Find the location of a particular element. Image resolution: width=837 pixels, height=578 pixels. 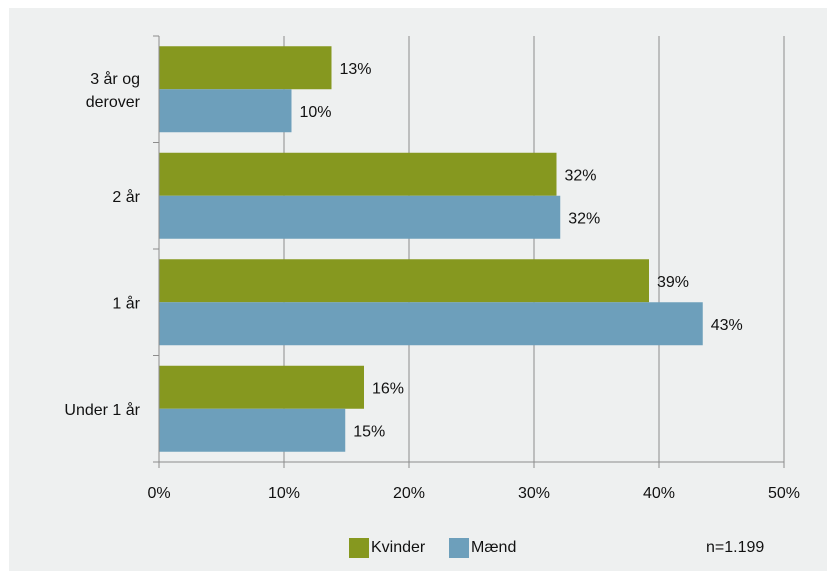

x-tick-label-20: 20% is located at coordinates (409, 493).